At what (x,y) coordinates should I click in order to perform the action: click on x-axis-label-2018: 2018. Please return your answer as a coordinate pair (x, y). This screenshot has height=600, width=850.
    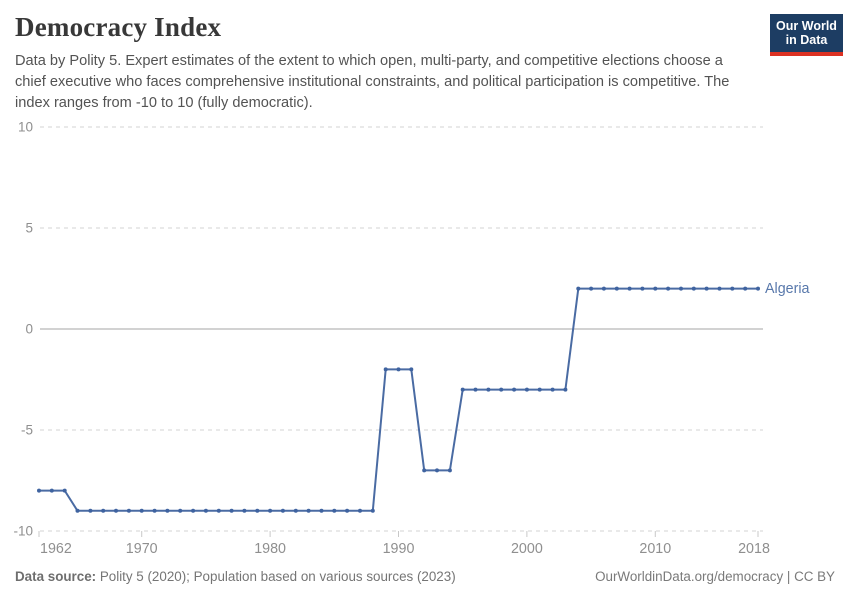
    Looking at the image, I should click on (754, 549).